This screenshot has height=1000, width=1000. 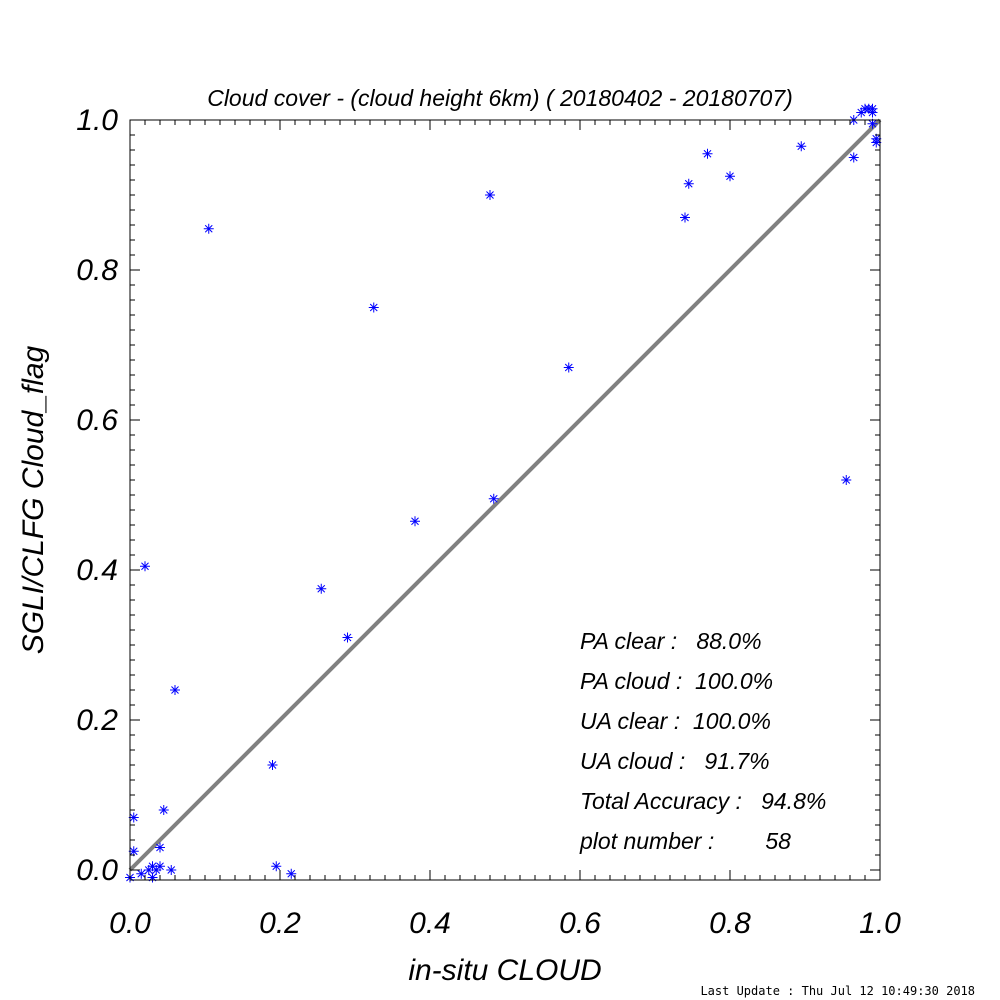 What do you see at coordinates (730, 923) in the screenshot?
I see `x-tick-label: 0.8` at bounding box center [730, 923].